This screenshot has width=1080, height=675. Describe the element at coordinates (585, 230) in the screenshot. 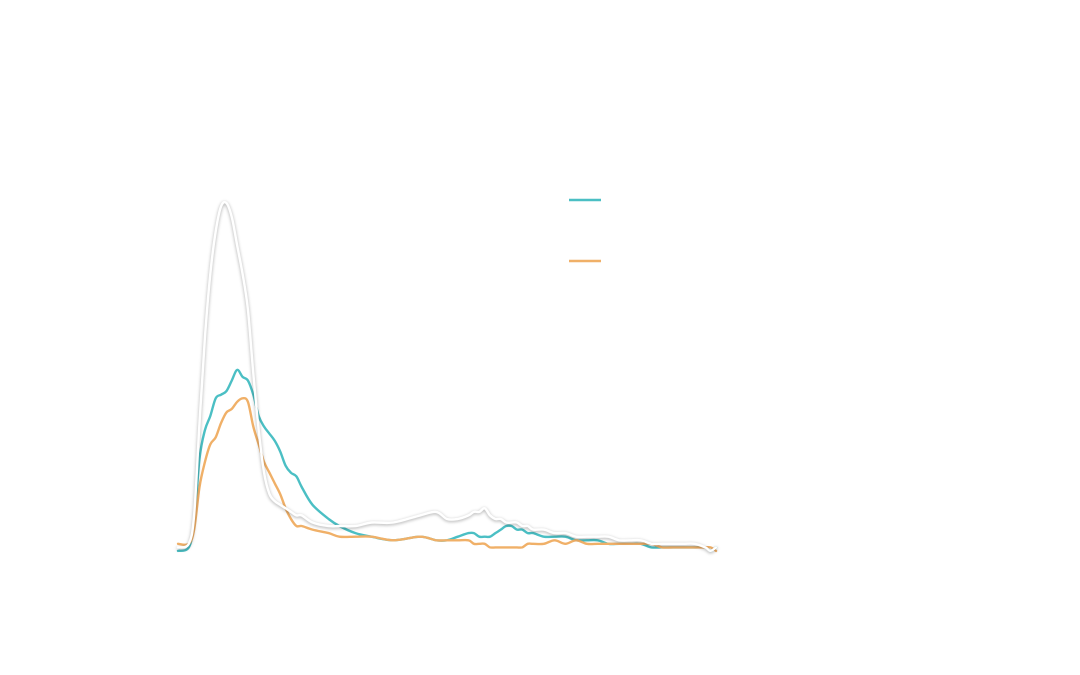

I see `legend` at that location.